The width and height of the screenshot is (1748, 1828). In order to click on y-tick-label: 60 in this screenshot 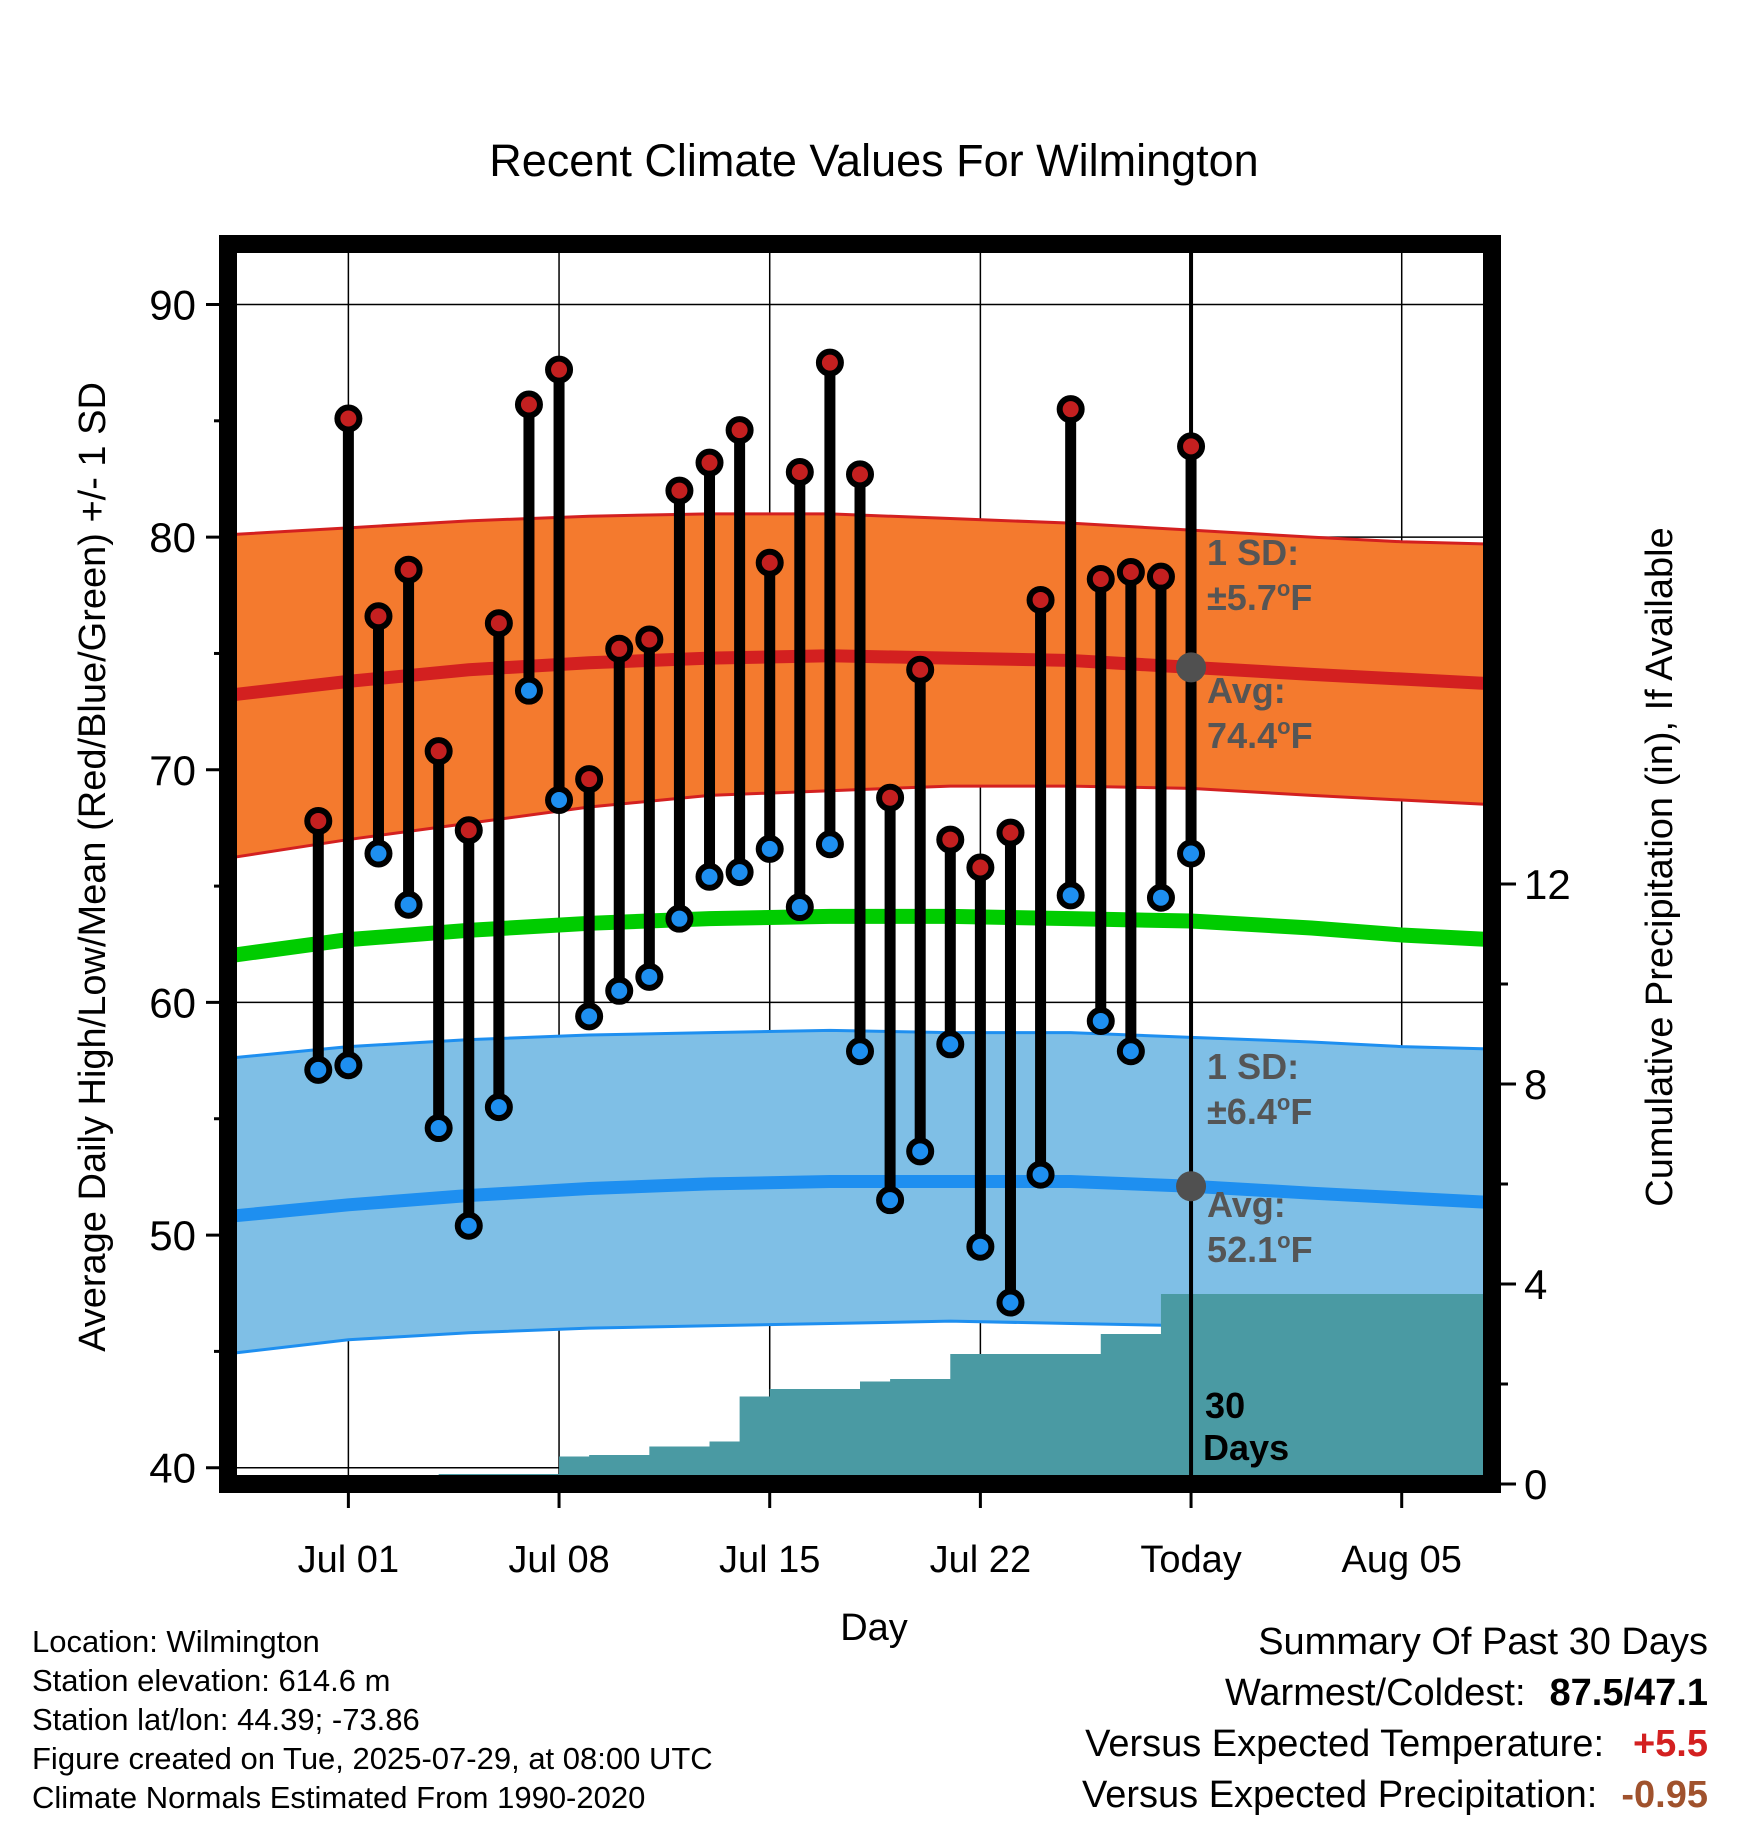, I will do `click(172, 1002)`.